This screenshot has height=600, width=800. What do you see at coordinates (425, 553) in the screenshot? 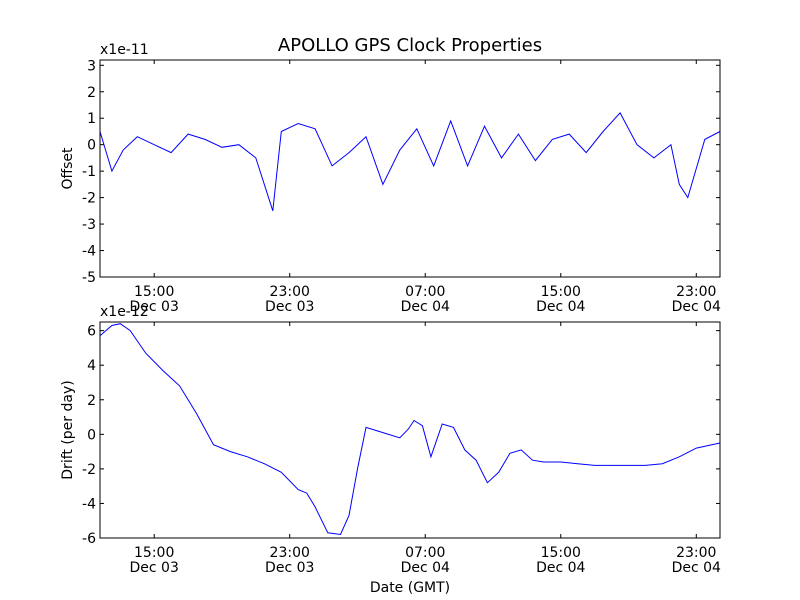
I see `drift-xtick-label-time: 07:00` at bounding box center [425, 553].